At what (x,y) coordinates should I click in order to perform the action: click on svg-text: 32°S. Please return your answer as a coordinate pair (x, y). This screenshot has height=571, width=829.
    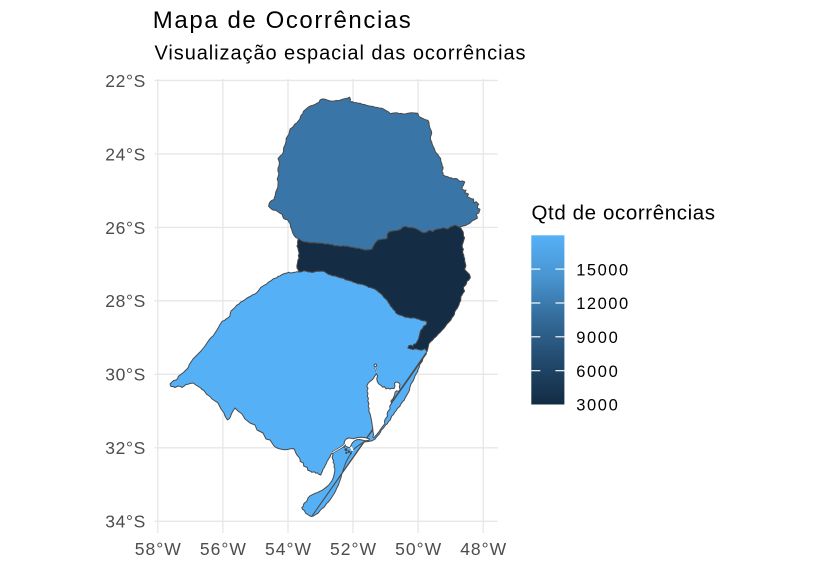
    Looking at the image, I should click on (125, 448).